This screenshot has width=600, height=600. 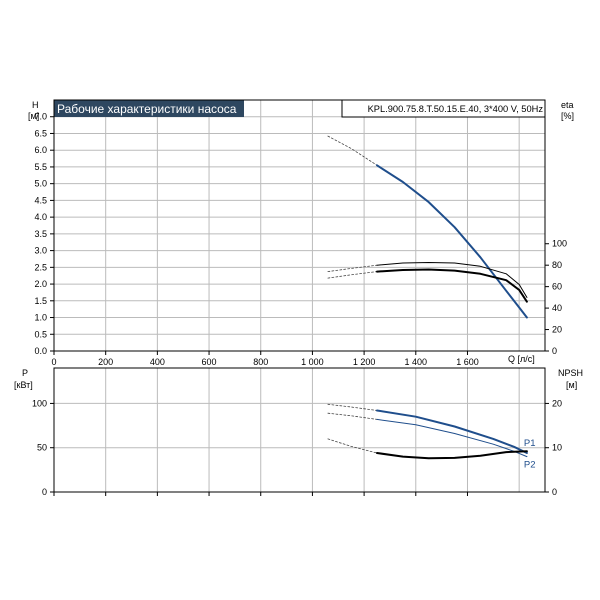 What do you see at coordinates (40, 351) in the screenshot?
I see `y-left-tick-label: 0.0` at bounding box center [40, 351].